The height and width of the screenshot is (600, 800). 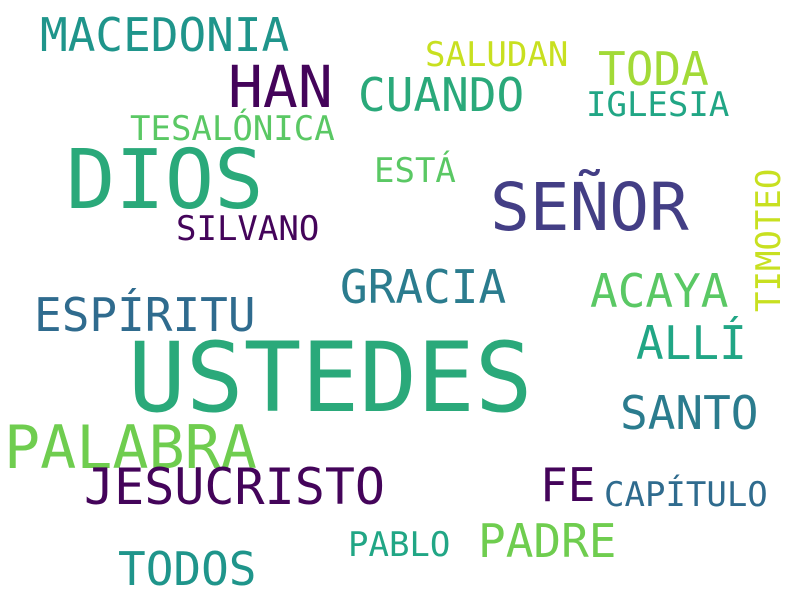 I want to click on word-santo: SANTO, so click(x=689, y=413).